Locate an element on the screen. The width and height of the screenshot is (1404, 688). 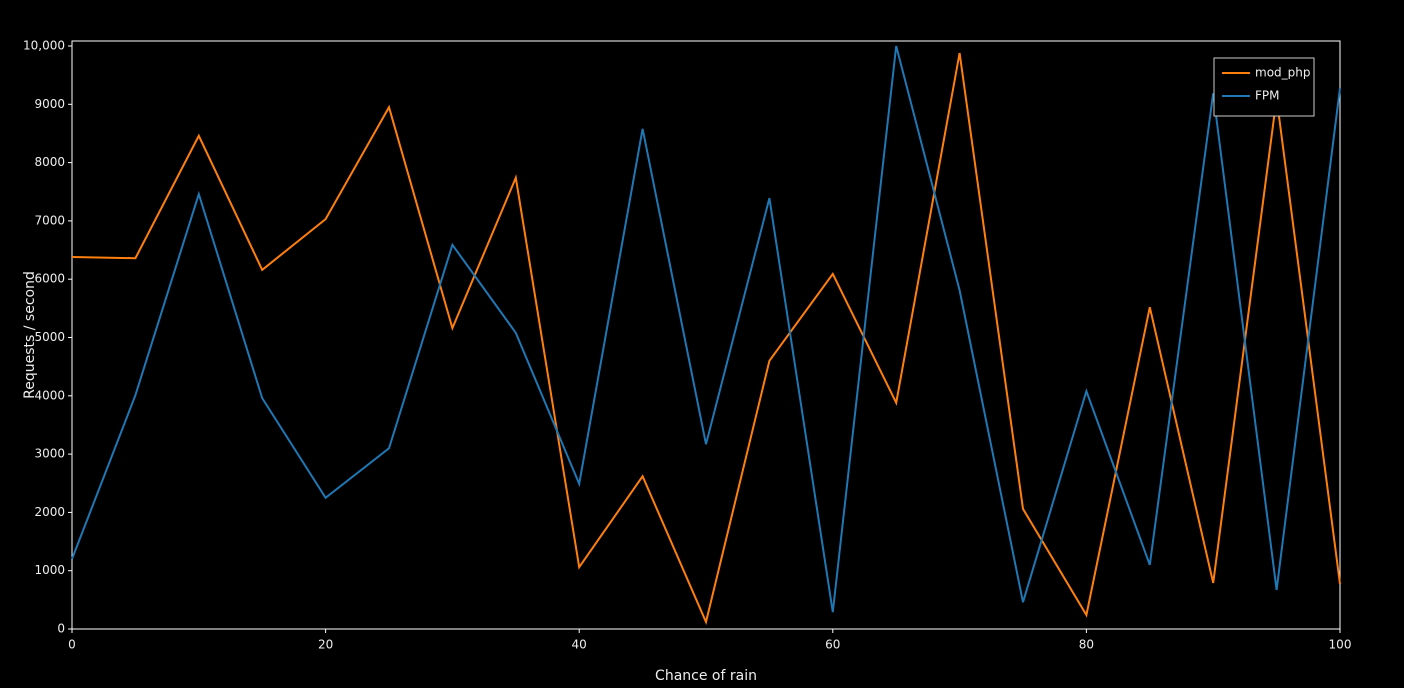
y-tick-label: 5000 is located at coordinates (49, 337).